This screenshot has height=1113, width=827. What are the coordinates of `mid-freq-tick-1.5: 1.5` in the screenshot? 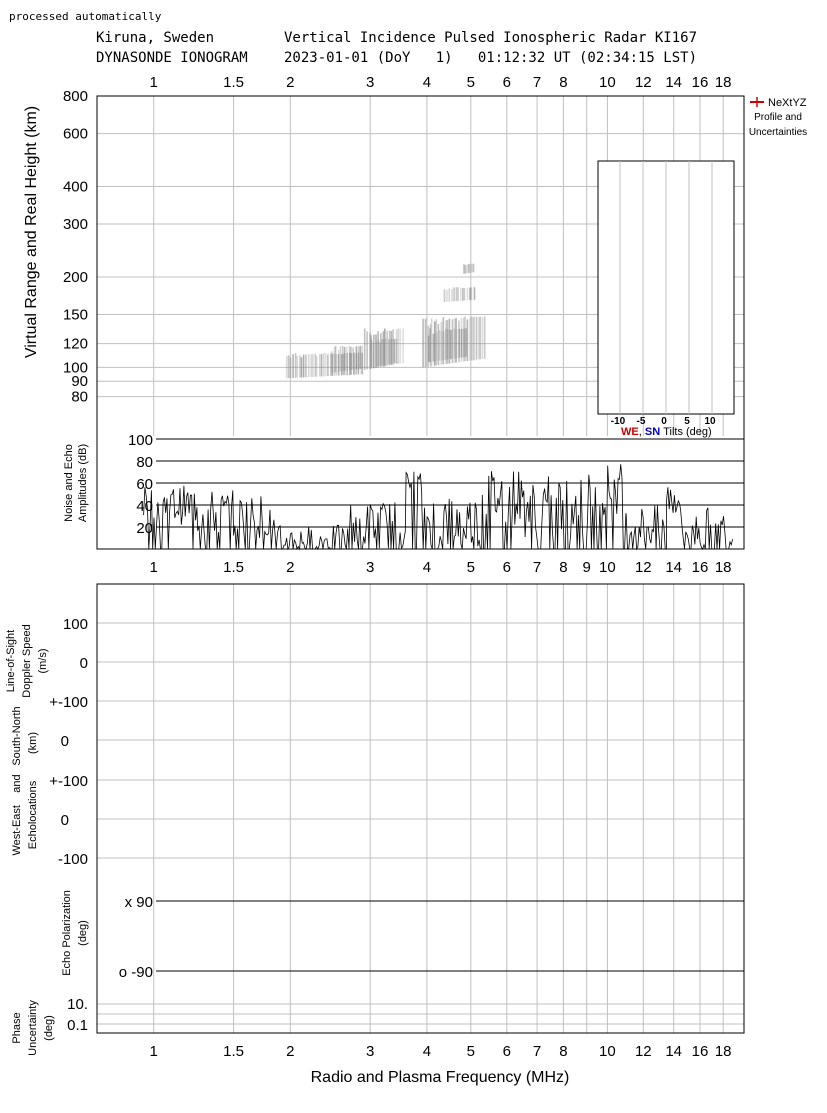 It's located at (233, 567).